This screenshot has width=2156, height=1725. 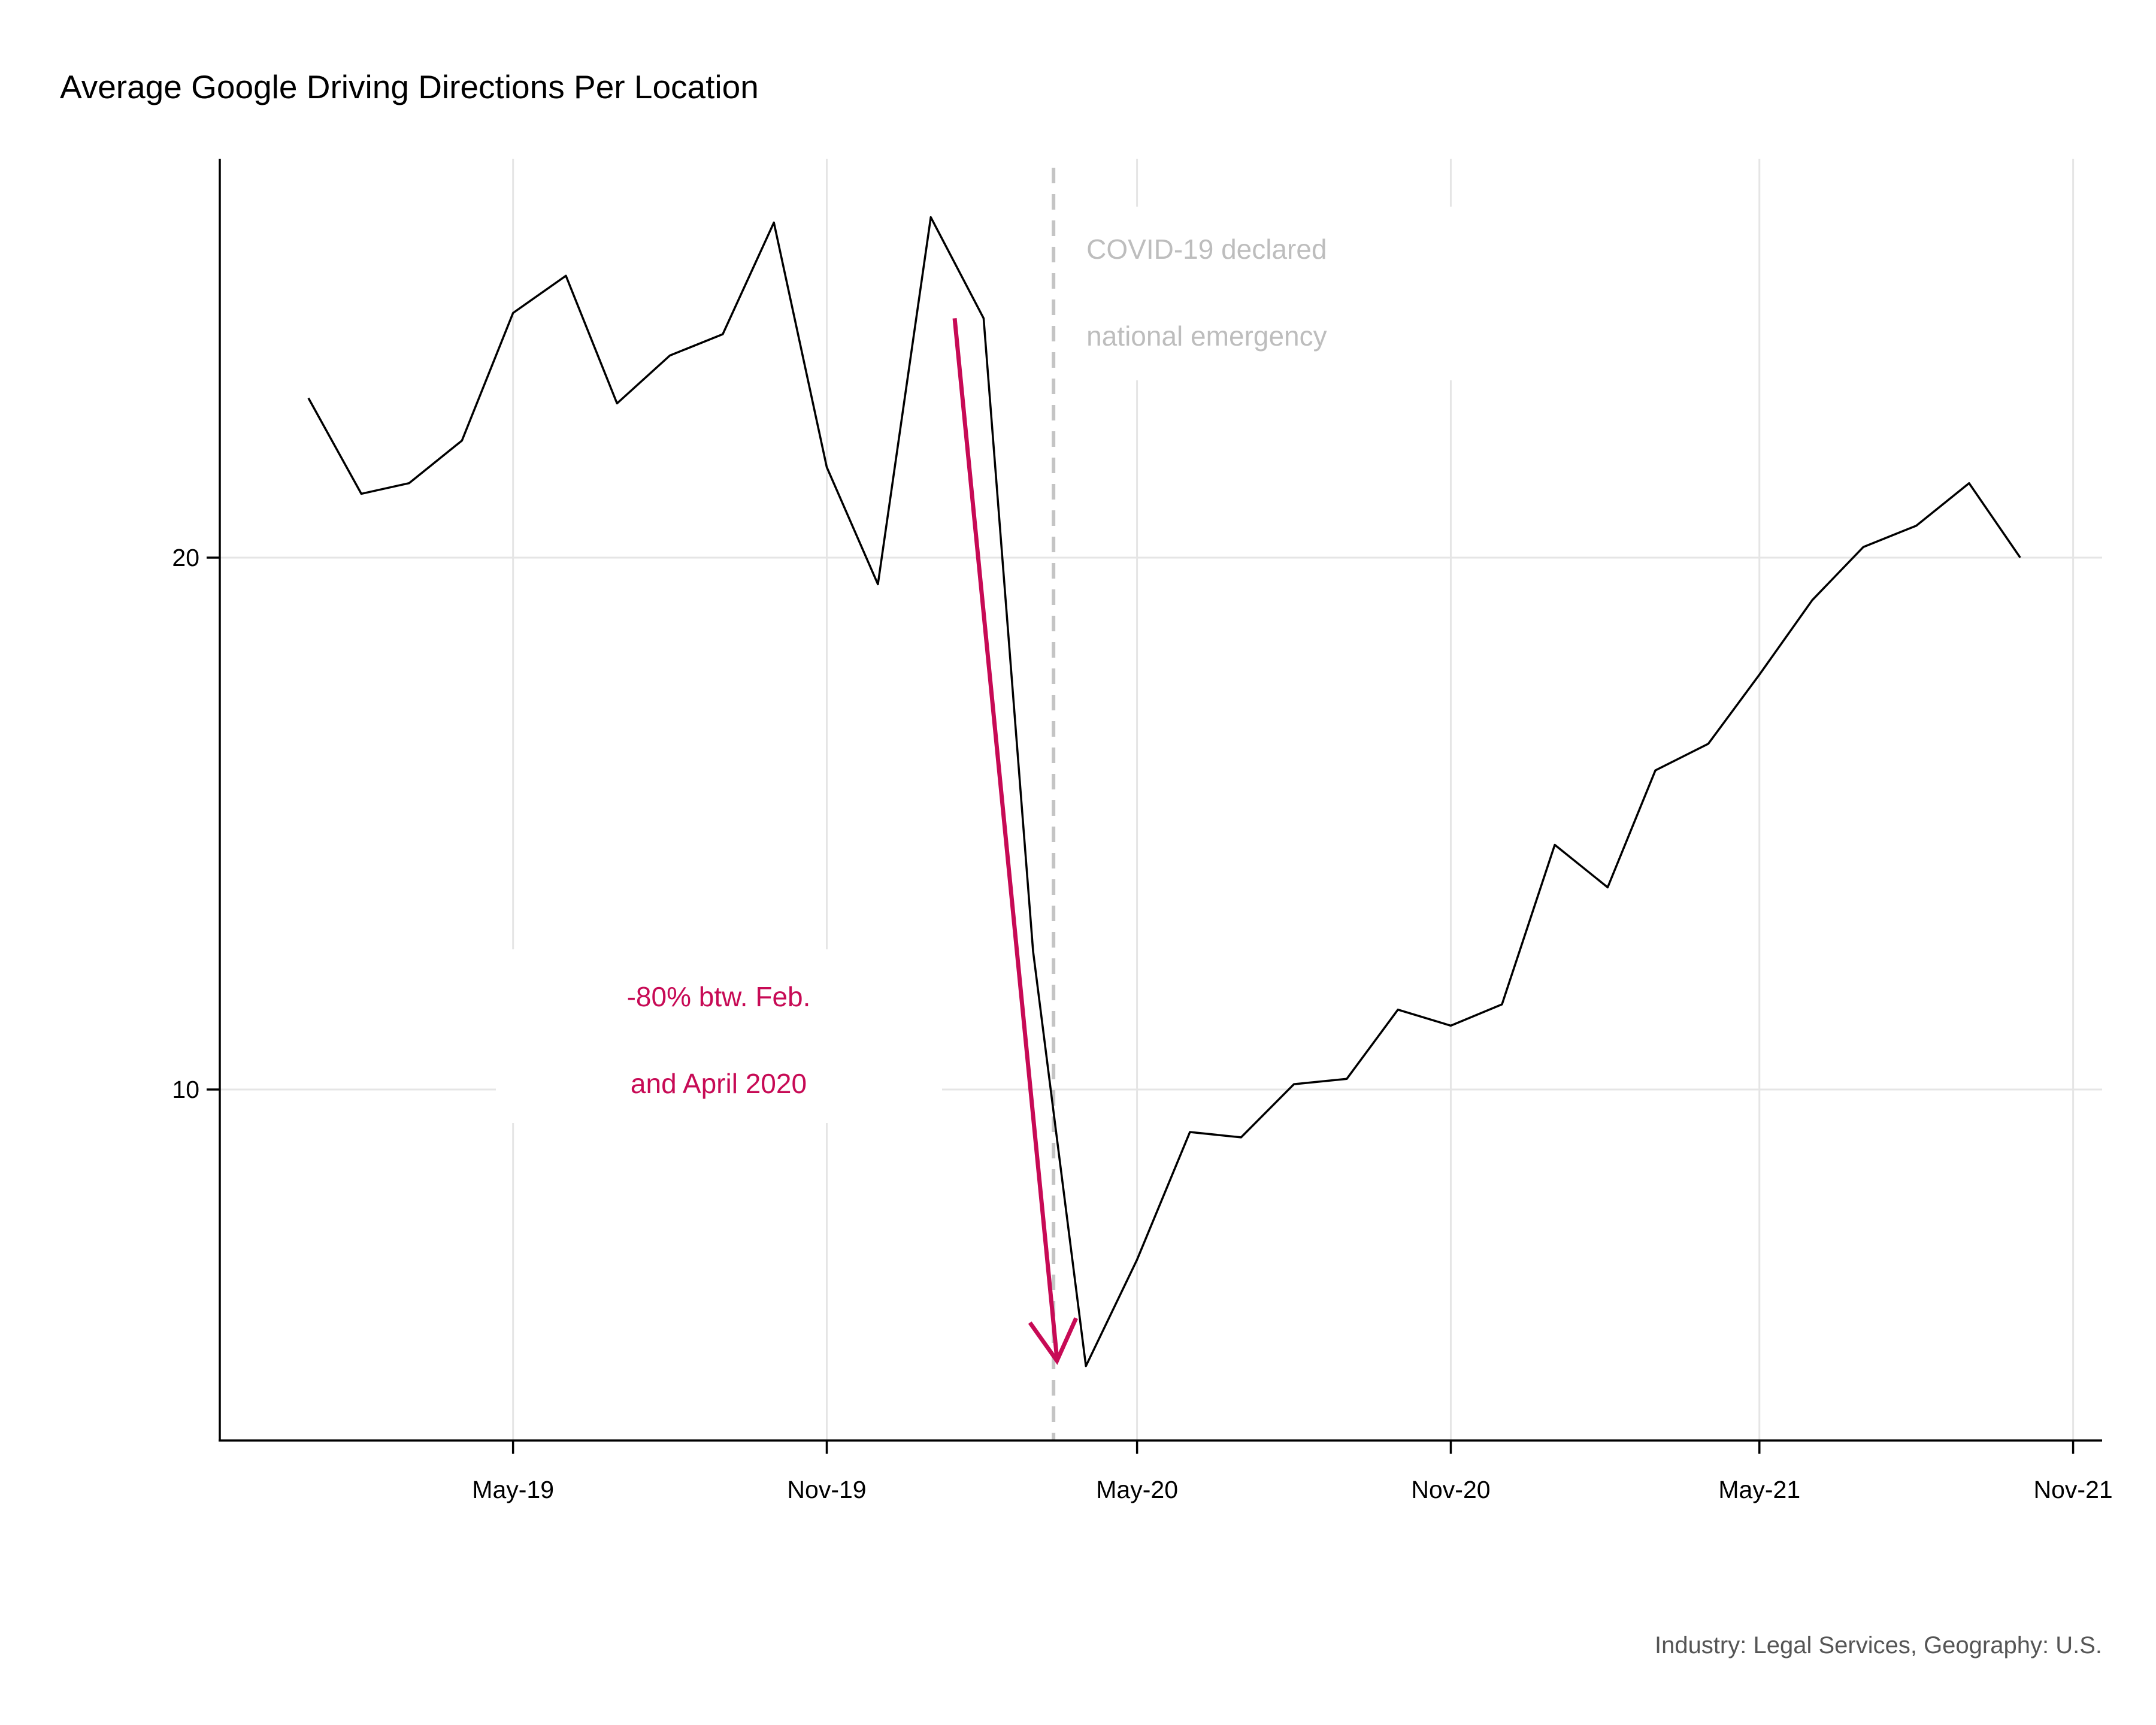 I want to click on drop-arrow-head, so click(x=1053, y=1341).